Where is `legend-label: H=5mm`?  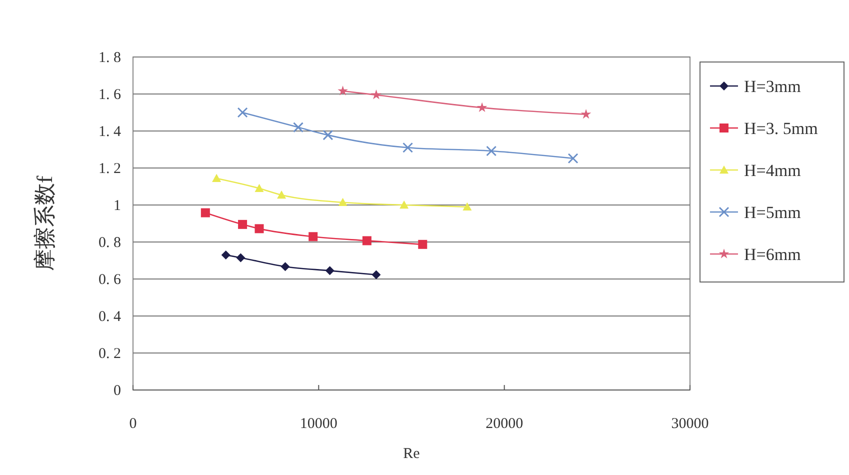
legend-label: H=5mm is located at coordinates (772, 212).